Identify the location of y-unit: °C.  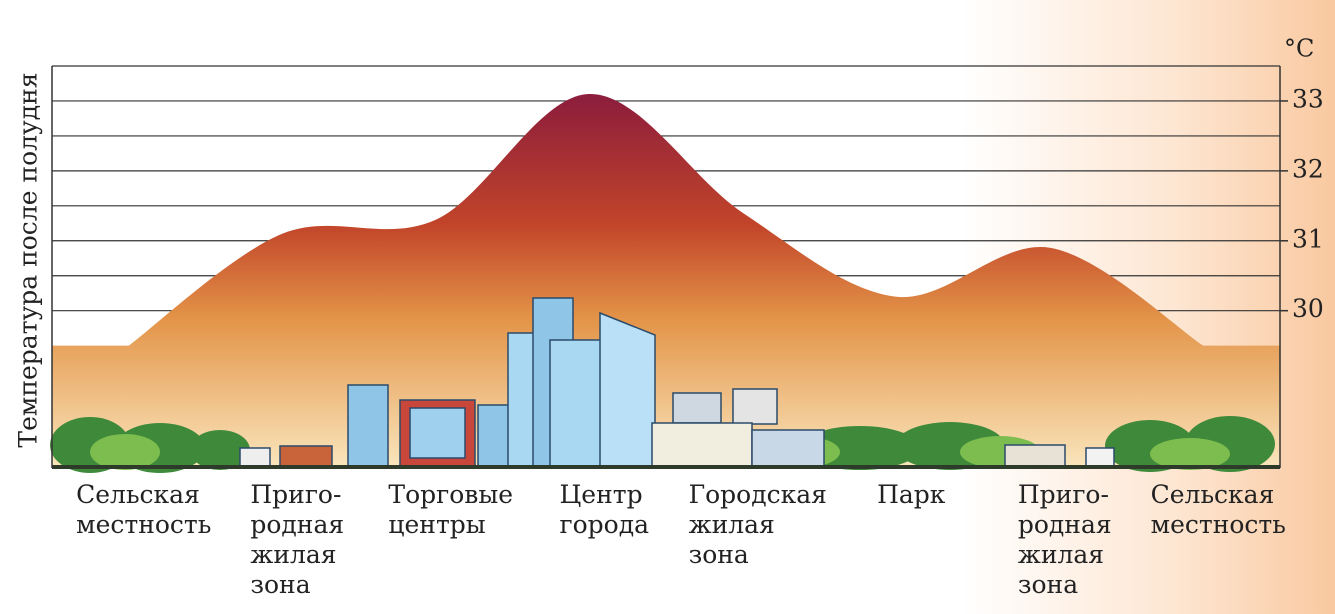
(1299, 49).